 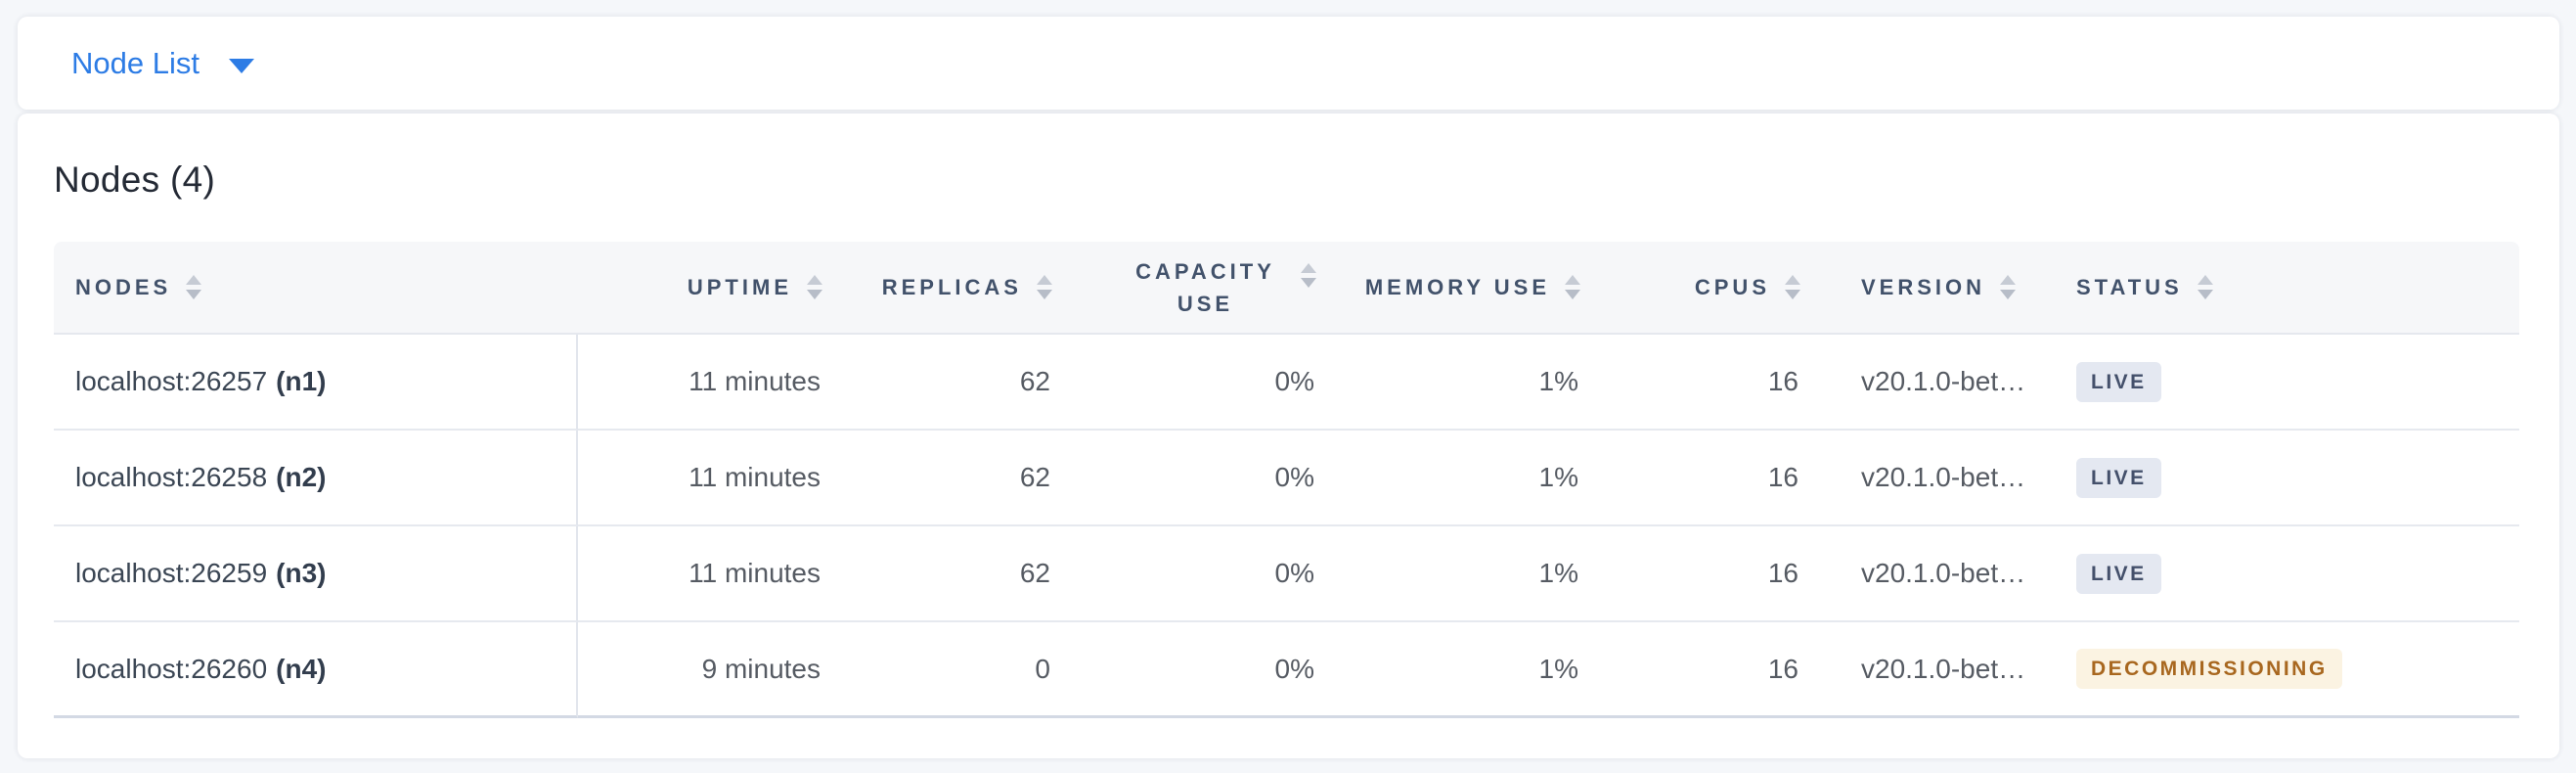 What do you see at coordinates (171, 477) in the screenshot?
I see `node-address: localhost:26258` at bounding box center [171, 477].